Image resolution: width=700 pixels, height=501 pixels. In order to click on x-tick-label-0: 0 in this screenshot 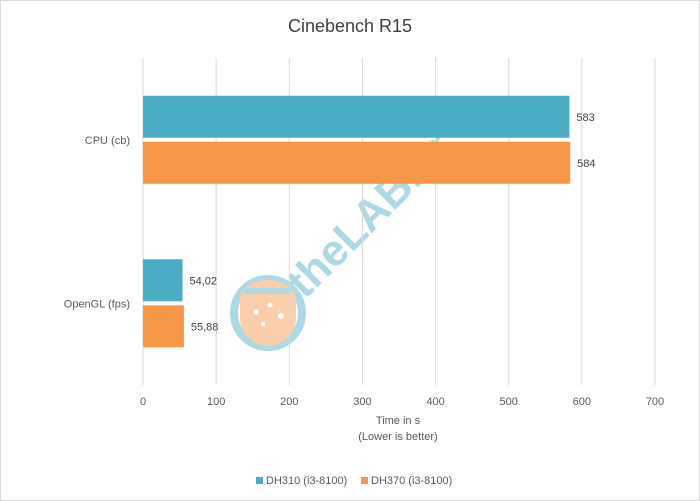, I will do `click(143, 402)`.